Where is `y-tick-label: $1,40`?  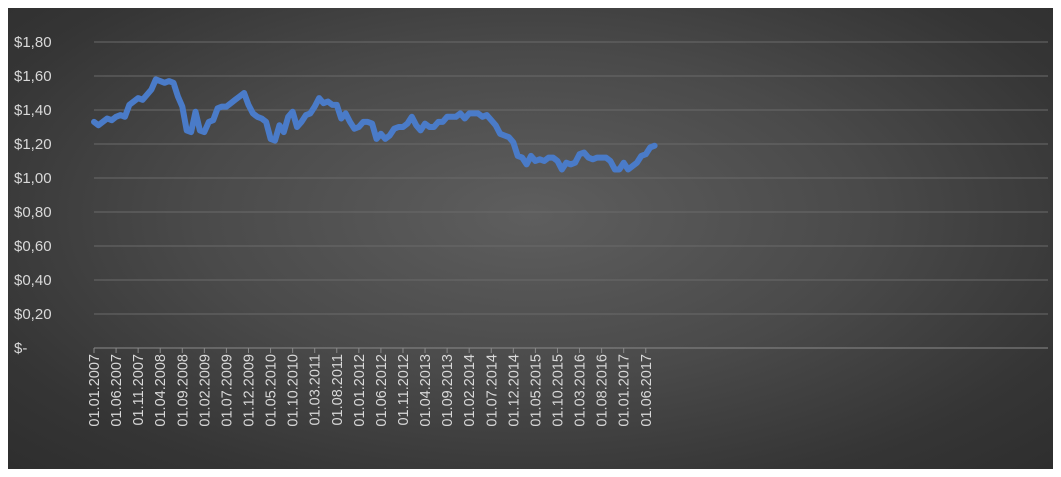
y-tick-label: $1,40 is located at coordinates (33, 110).